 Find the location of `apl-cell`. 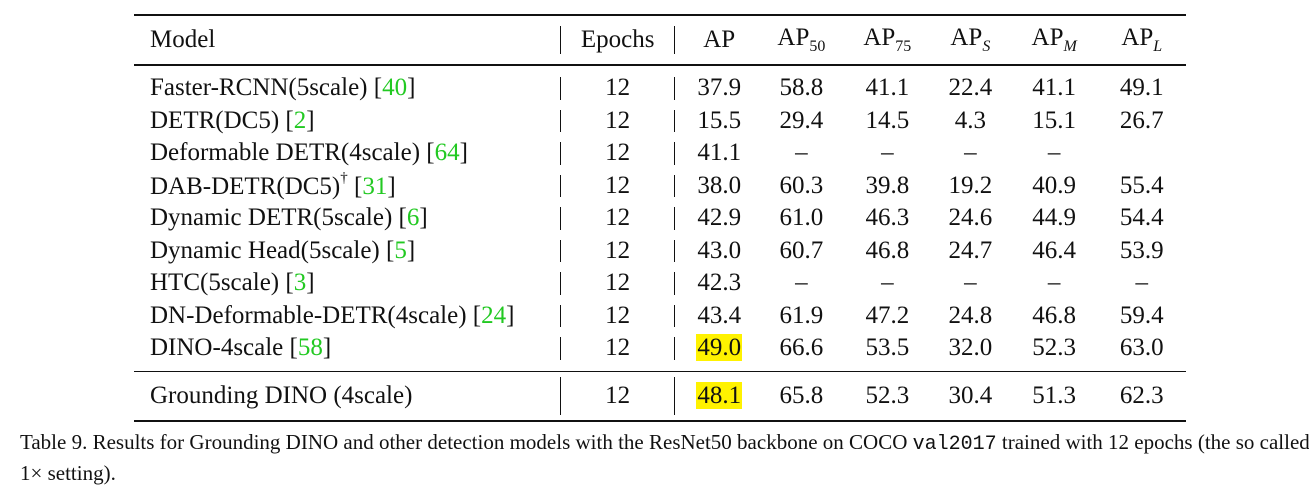

apl-cell is located at coordinates (1142, 153).